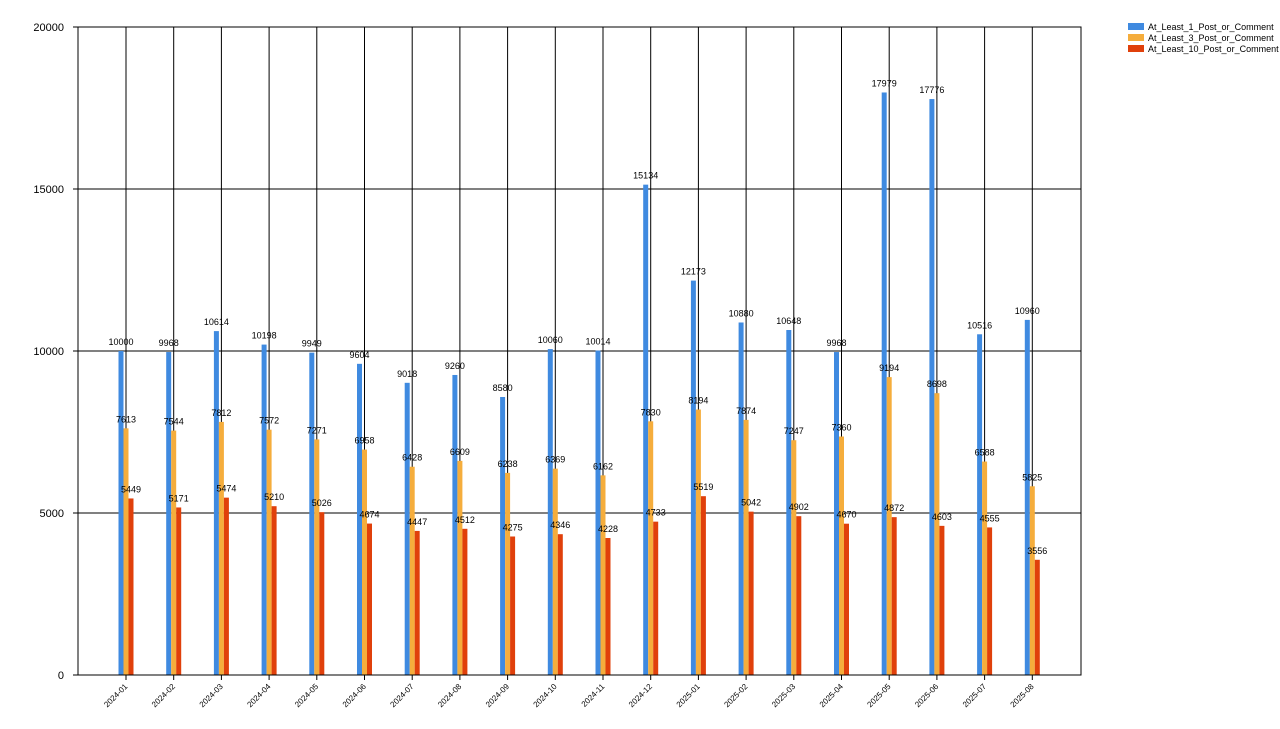  What do you see at coordinates (788, 321) in the screenshot?
I see `data-label: 10648` at bounding box center [788, 321].